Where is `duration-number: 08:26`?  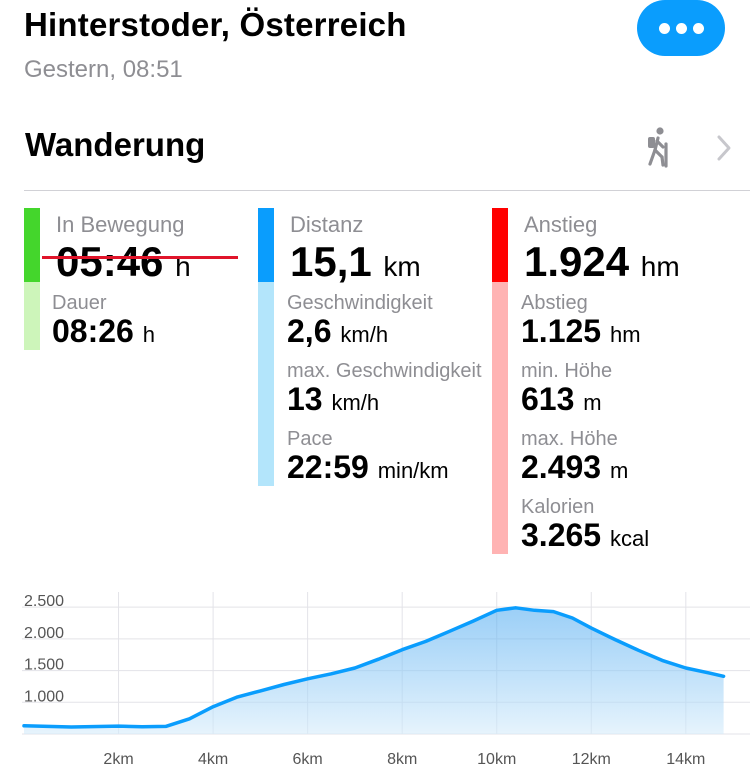
duration-number: 08:26 is located at coordinates (93, 331).